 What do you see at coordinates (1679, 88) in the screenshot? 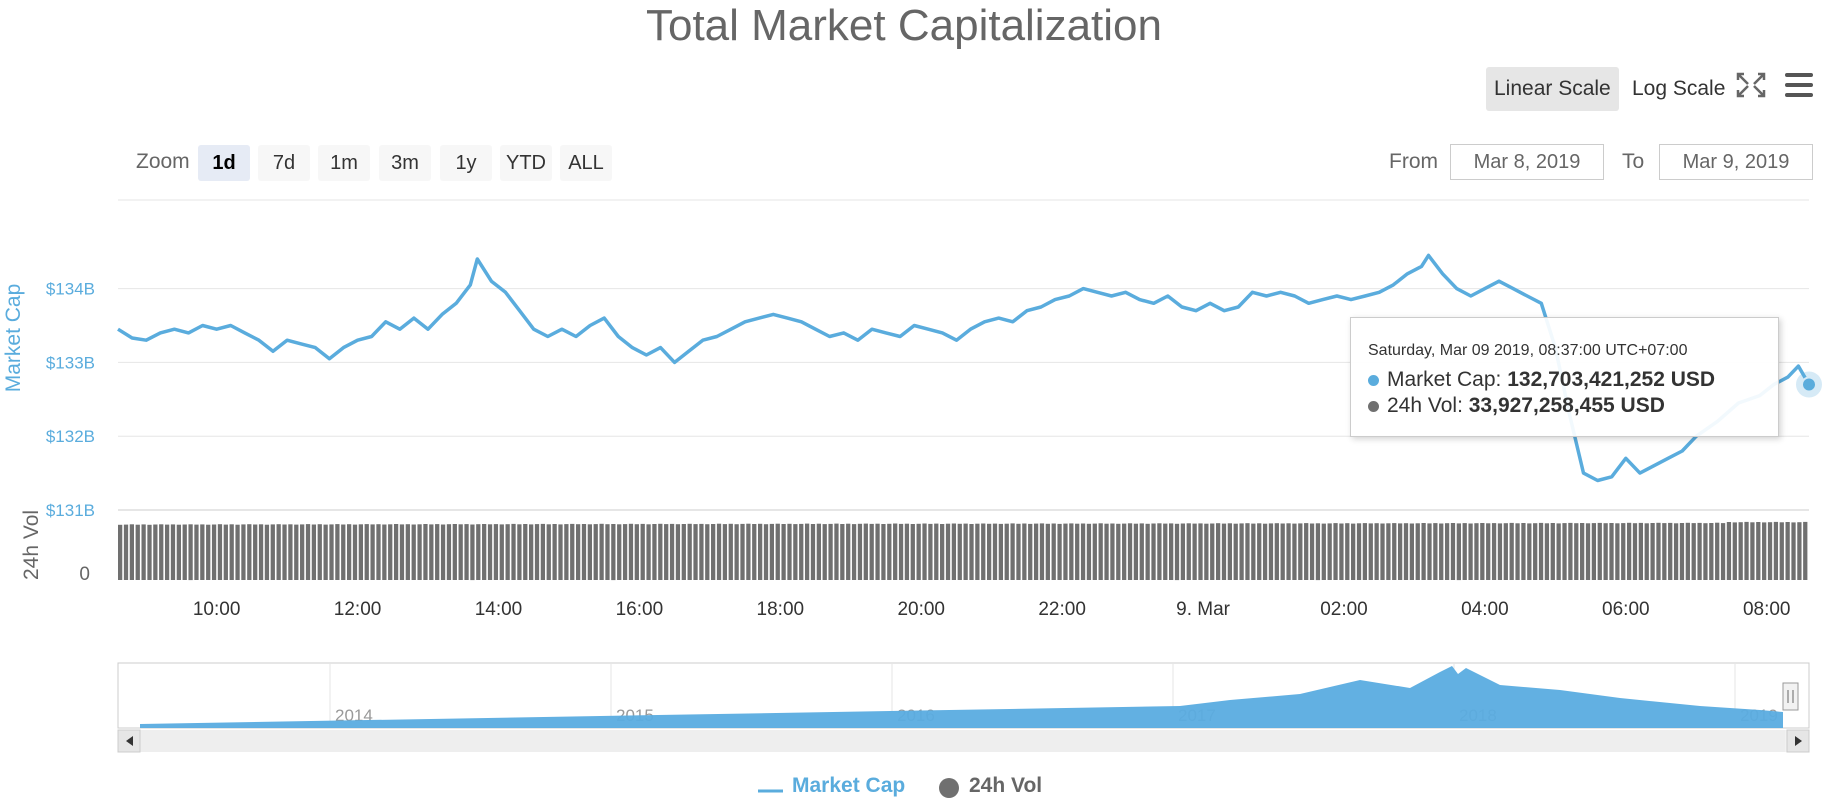
I see `log-scale-button: Log Scale` at bounding box center [1679, 88].